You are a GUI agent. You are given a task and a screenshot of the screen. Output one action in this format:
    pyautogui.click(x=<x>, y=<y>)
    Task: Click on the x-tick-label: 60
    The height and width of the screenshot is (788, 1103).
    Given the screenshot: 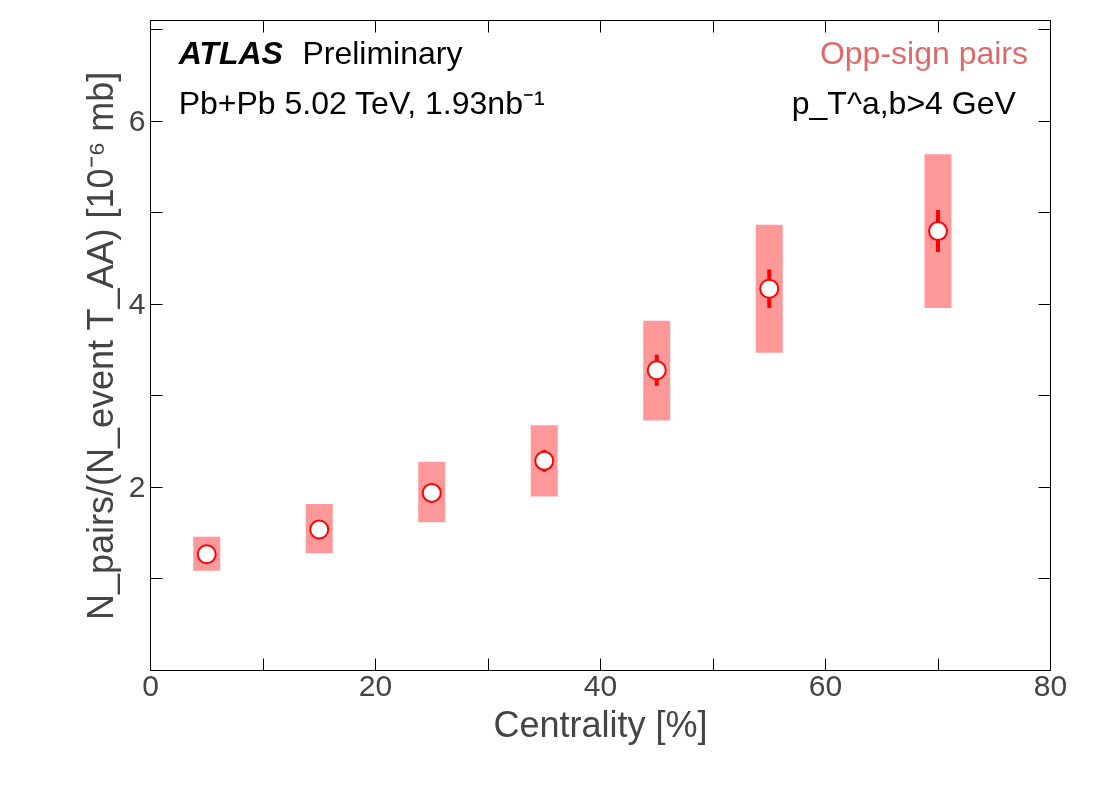 What is the action you would take?
    pyautogui.click(x=825, y=685)
    